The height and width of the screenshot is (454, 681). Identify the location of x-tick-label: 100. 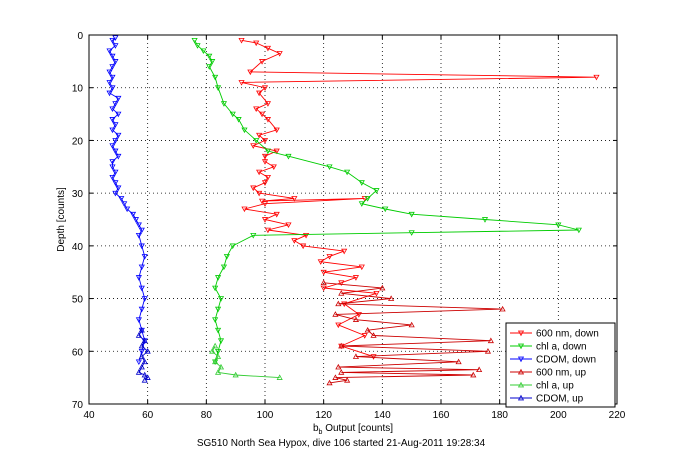
(265, 415).